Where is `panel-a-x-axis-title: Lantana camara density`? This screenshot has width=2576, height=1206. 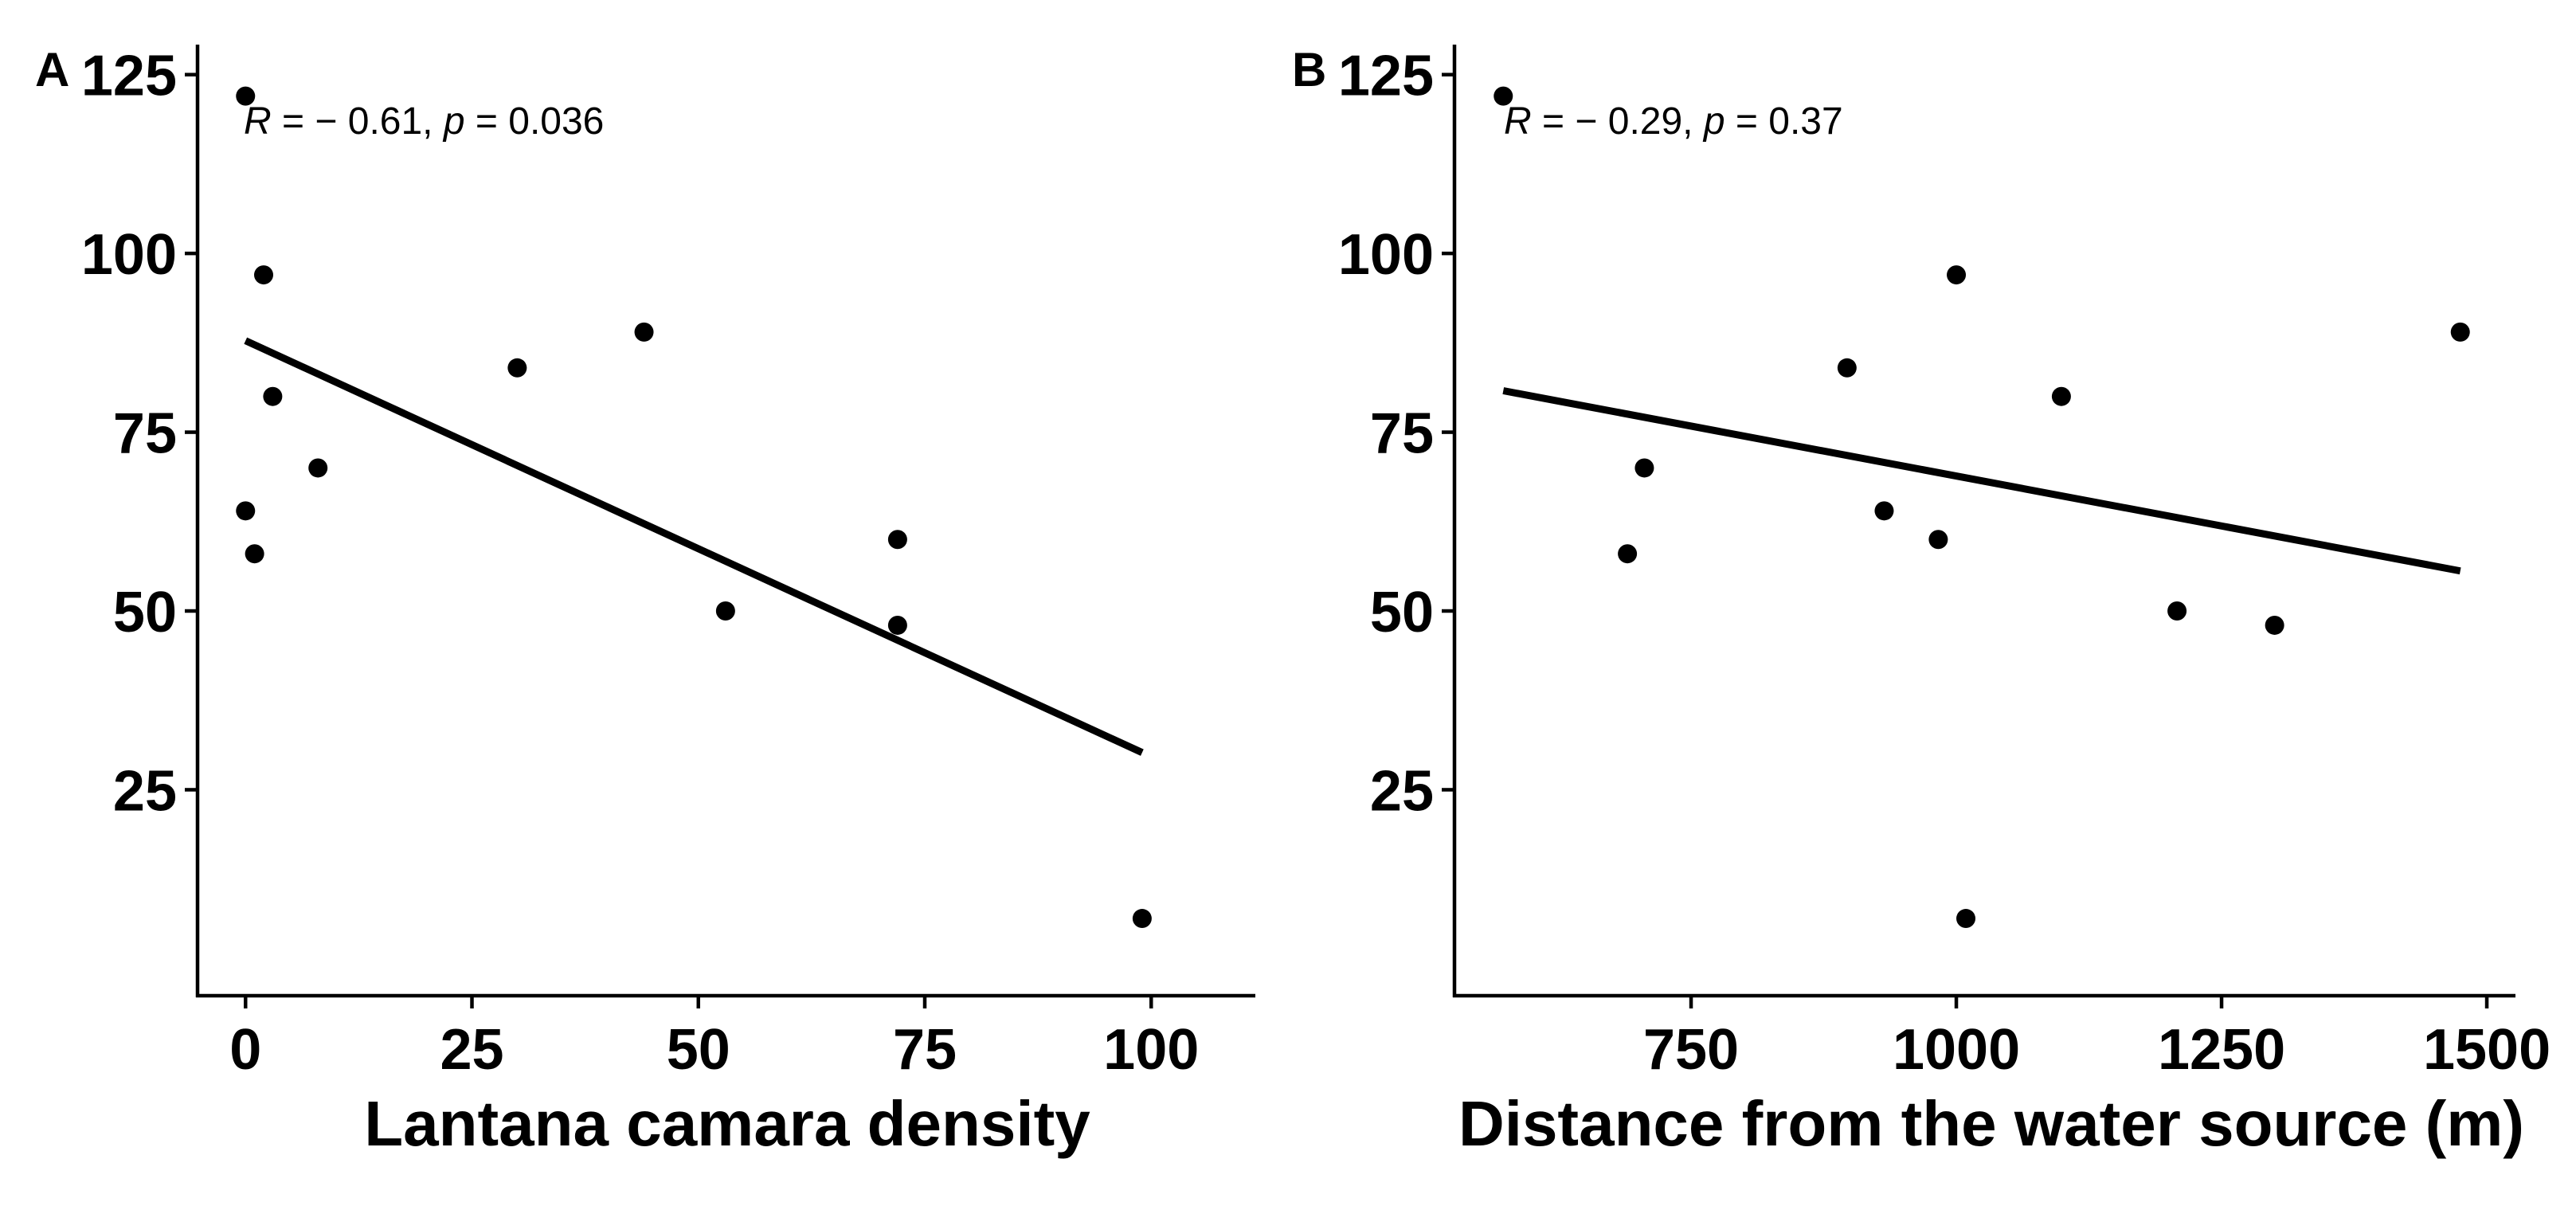
panel-a-x-axis-title: Lantana camara density is located at coordinates (727, 1123).